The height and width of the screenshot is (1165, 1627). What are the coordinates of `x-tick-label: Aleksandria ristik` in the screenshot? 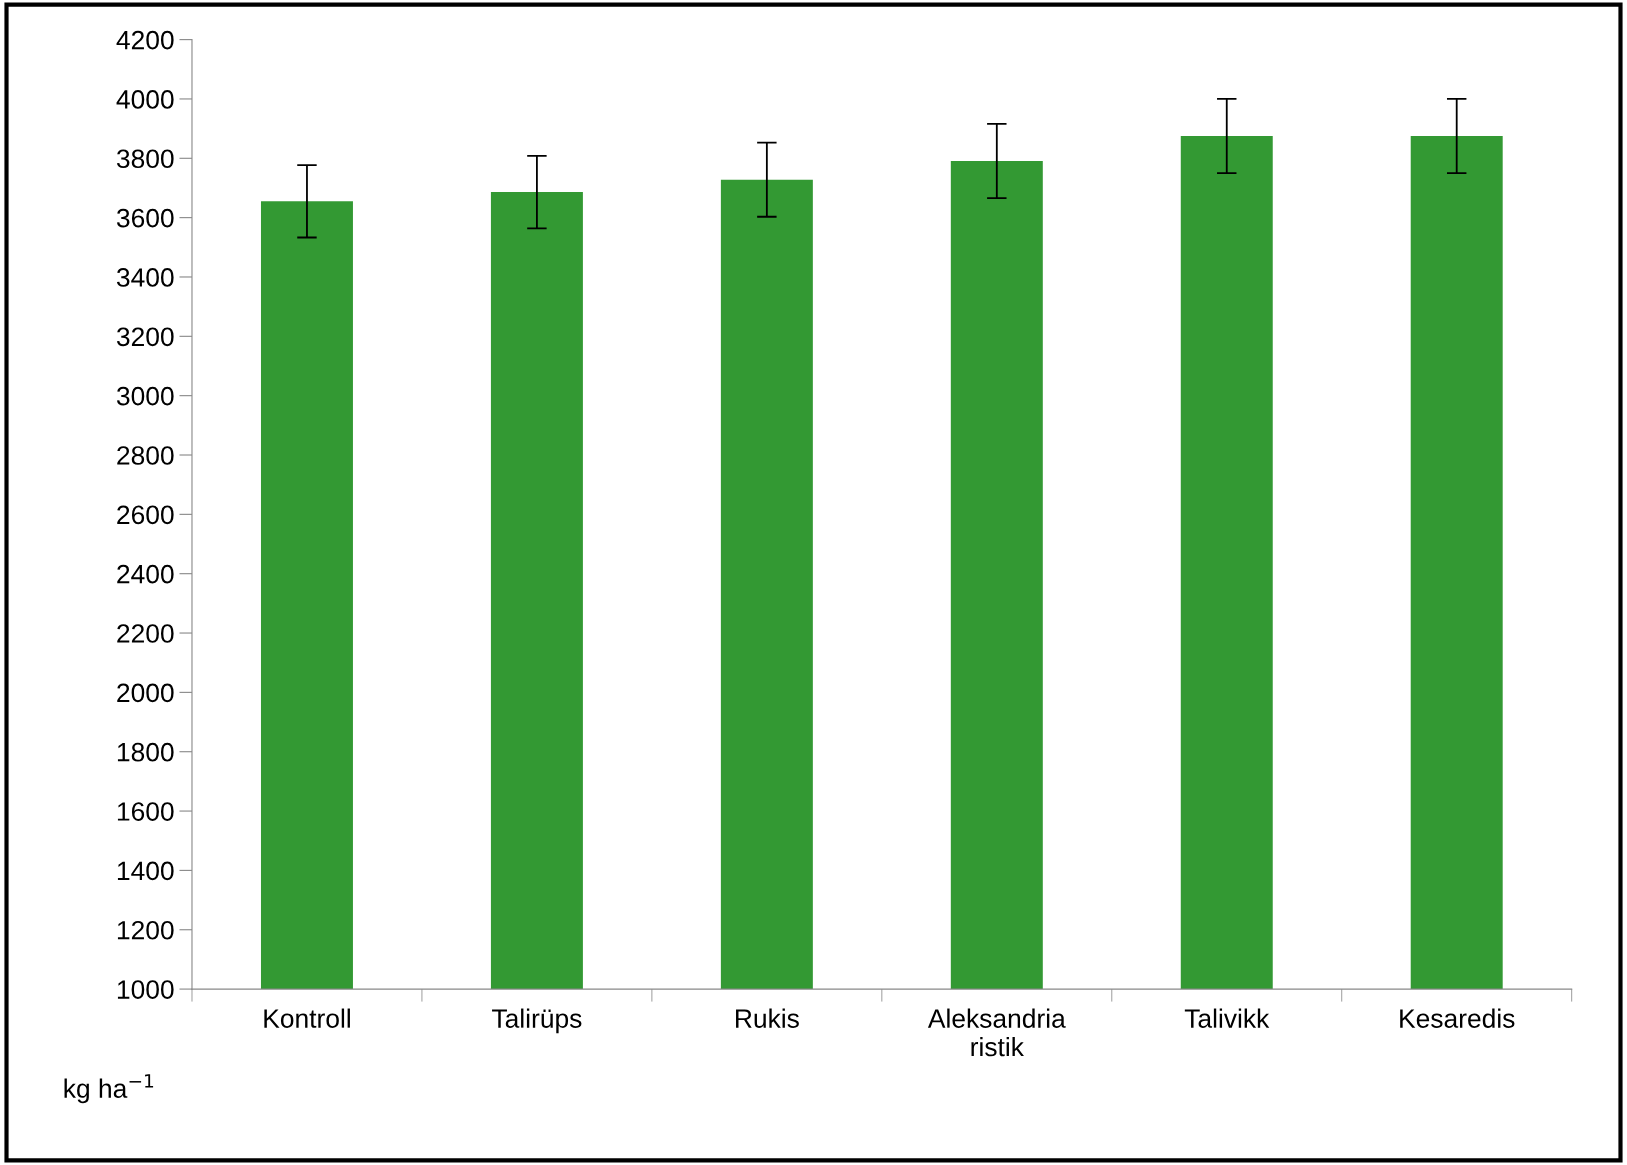 It's located at (996, 1032).